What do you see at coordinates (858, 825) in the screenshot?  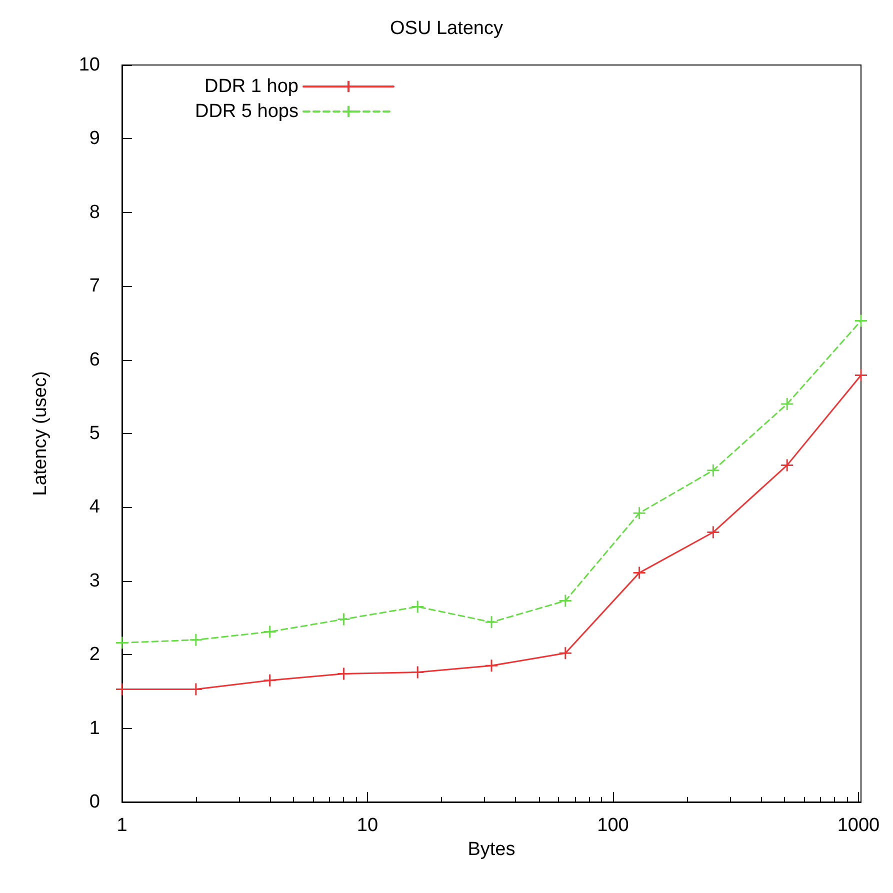 I see `x-tick-label: 1000` at bounding box center [858, 825].